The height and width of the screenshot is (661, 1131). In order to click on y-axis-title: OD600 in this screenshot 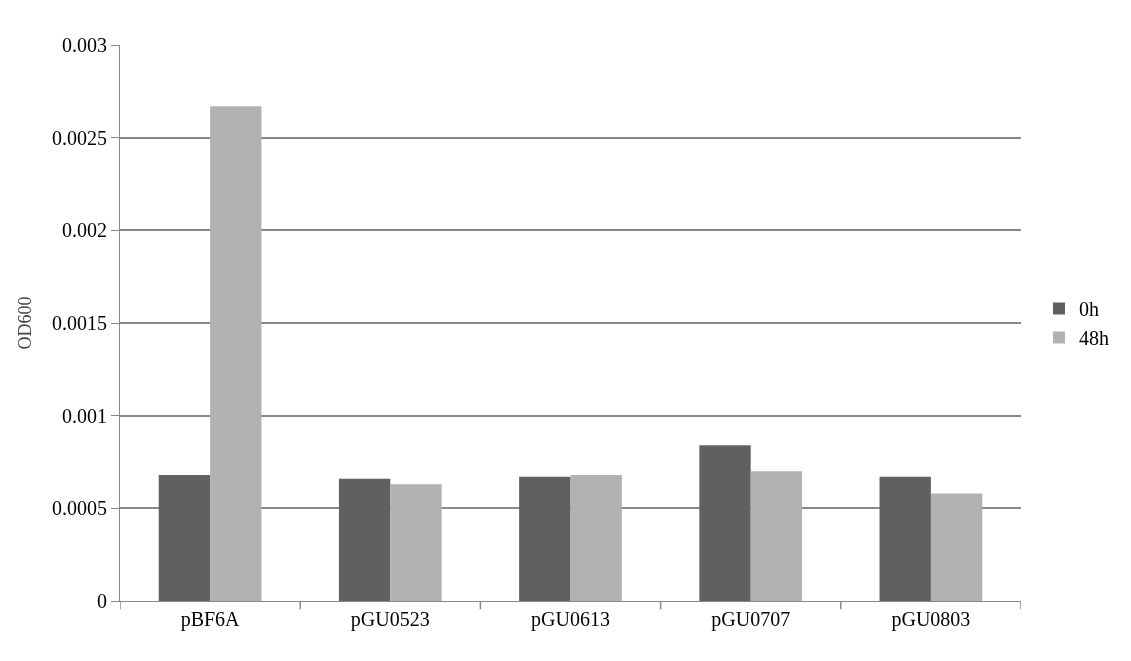, I will do `click(25, 323)`.